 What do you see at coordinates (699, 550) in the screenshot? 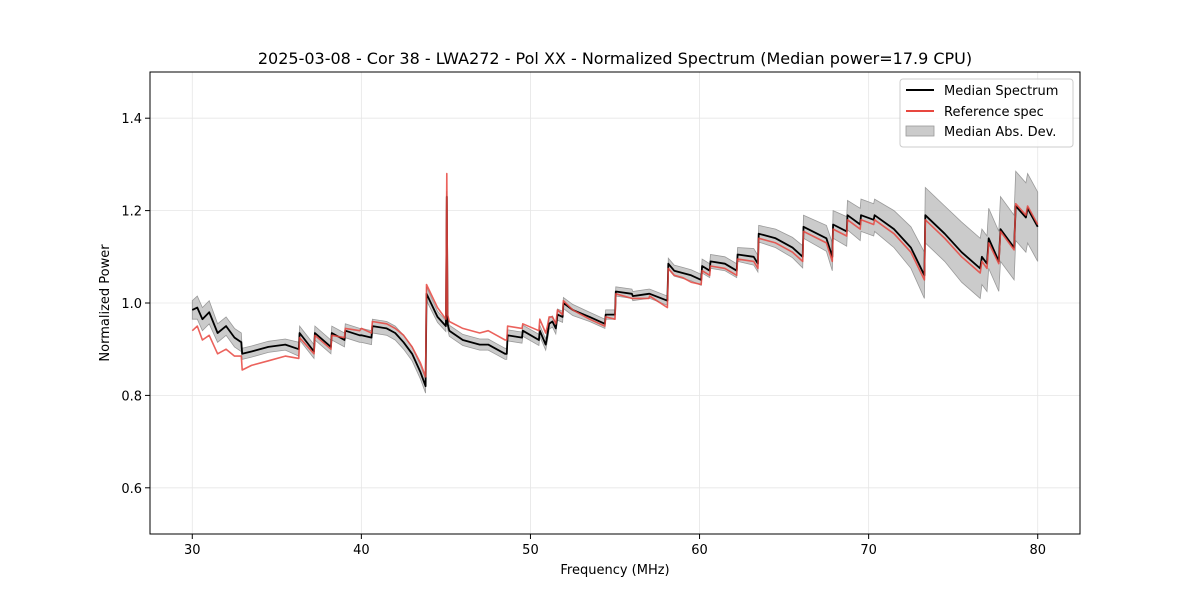
I see `x-tick-label: 60` at bounding box center [699, 550].